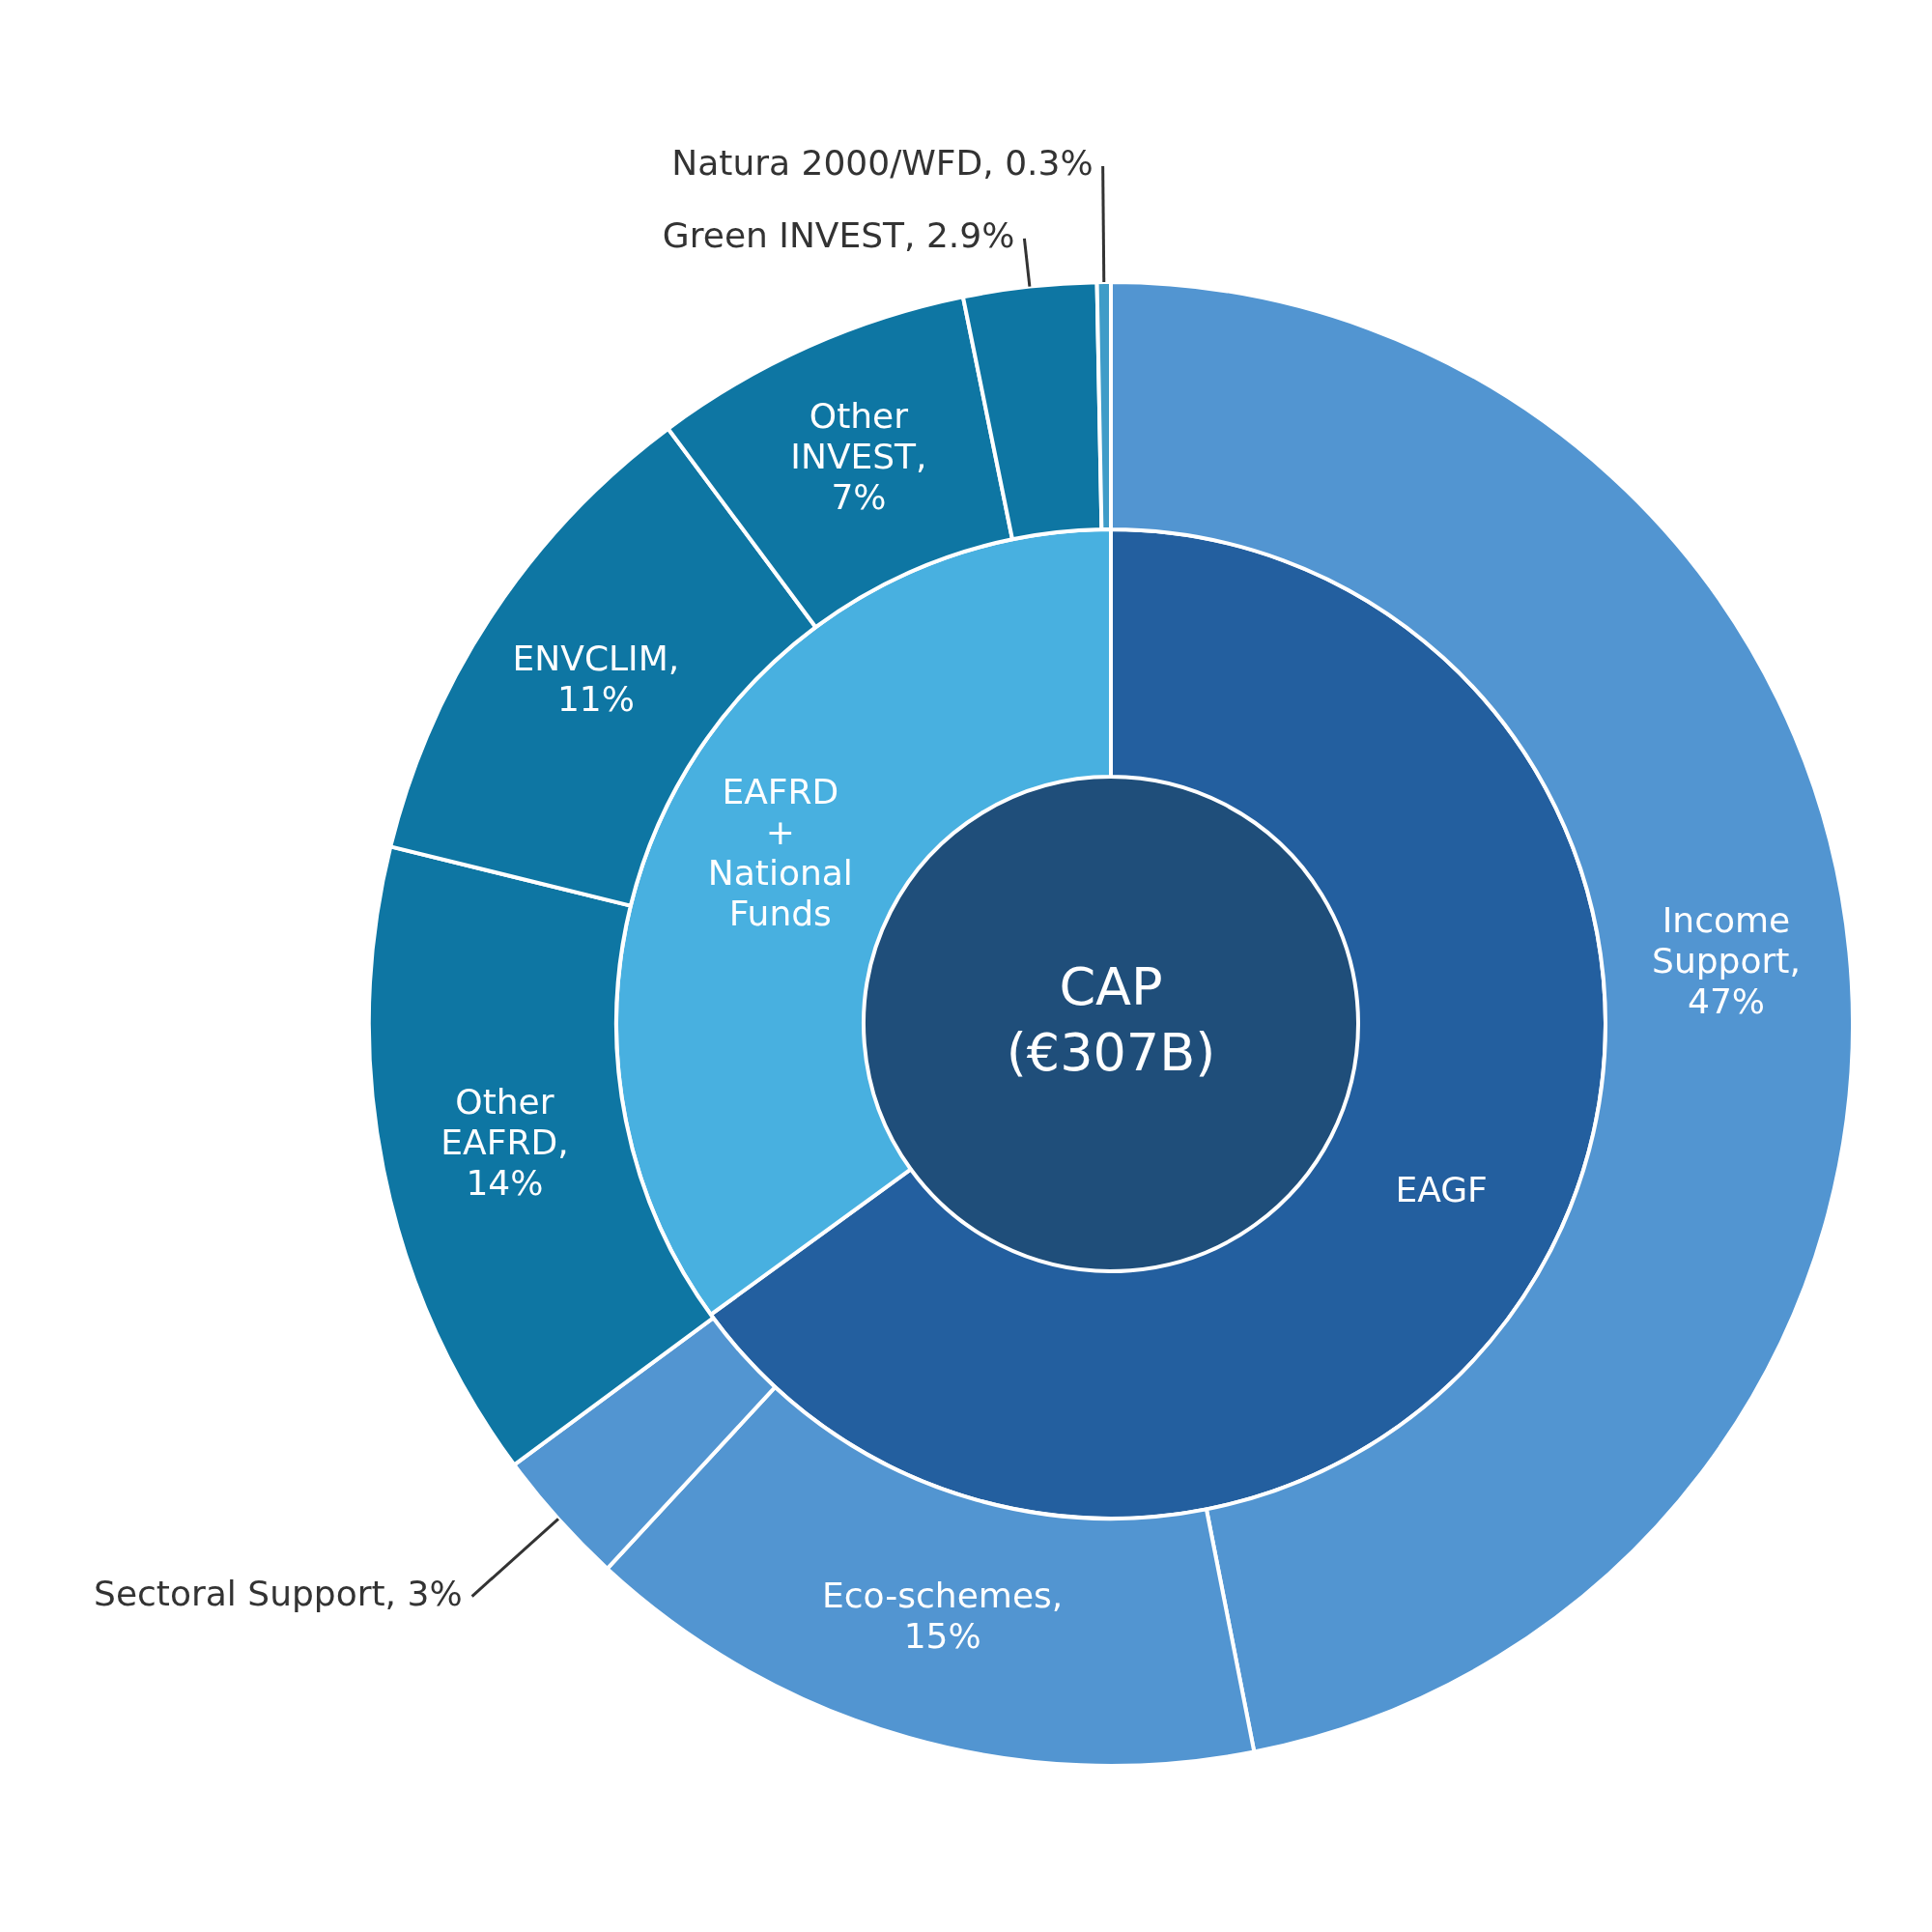 Image resolution: width=1932 pixels, height=1932 pixels. What do you see at coordinates (943, 1616) in the screenshot?
I see `data-label: Eco-schemes, 15%` at bounding box center [943, 1616].